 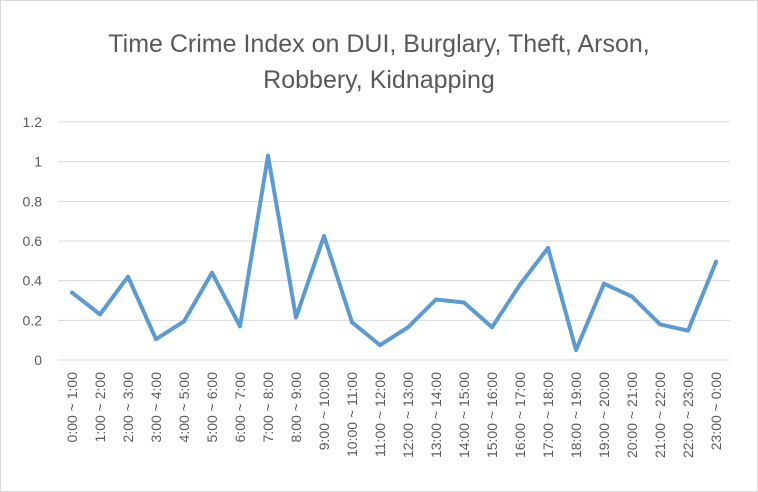 What do you see at coordinates (464, 415) in the screenshot?
I see `x-tick-label: 14:00 ~ 15:00` at bounding box center [464, 415].